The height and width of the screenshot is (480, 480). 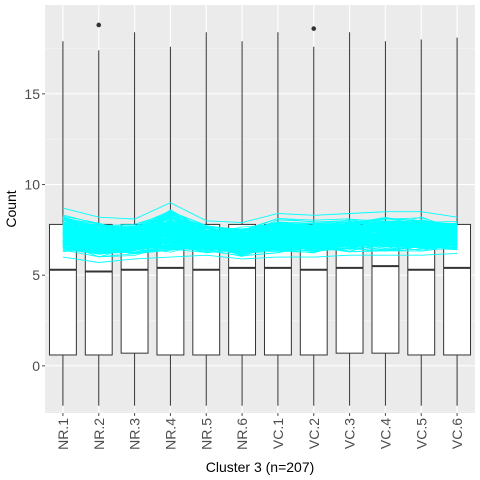 What do you see at coordinates (278, 433) in the screenshot?
I see `x-tick-label: VC.1` at bounding box center [278, 433].